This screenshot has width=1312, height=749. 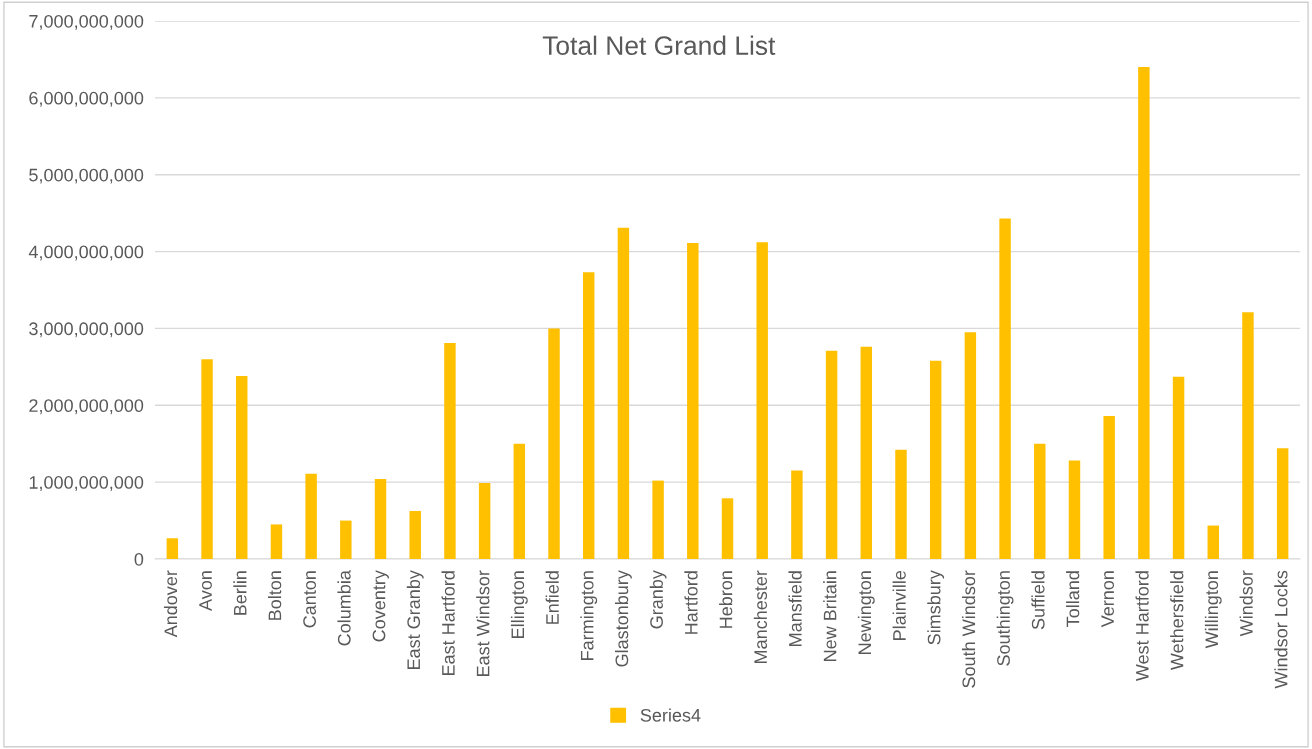 What do you see at coordinates (670, 715) in the screenshot?
I see `legend-label: Series4` at bounding box center [670, 715].